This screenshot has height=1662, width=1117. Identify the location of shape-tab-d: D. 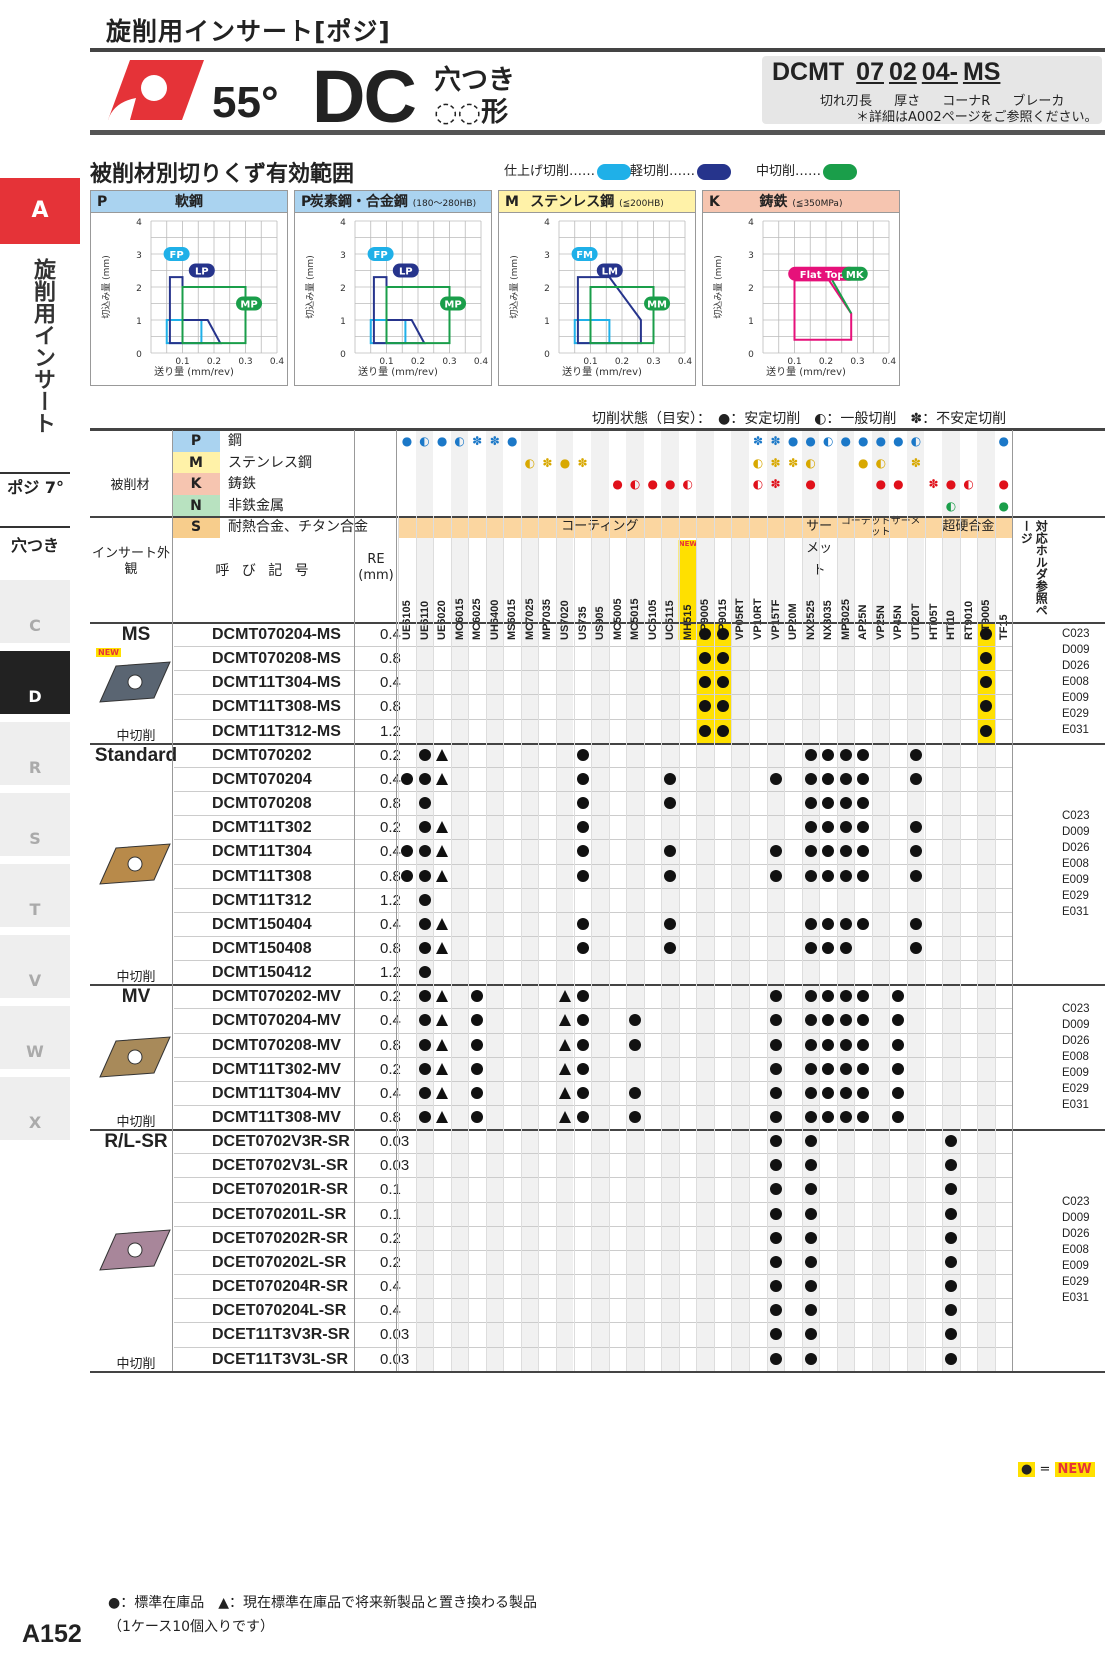
(35, 684).